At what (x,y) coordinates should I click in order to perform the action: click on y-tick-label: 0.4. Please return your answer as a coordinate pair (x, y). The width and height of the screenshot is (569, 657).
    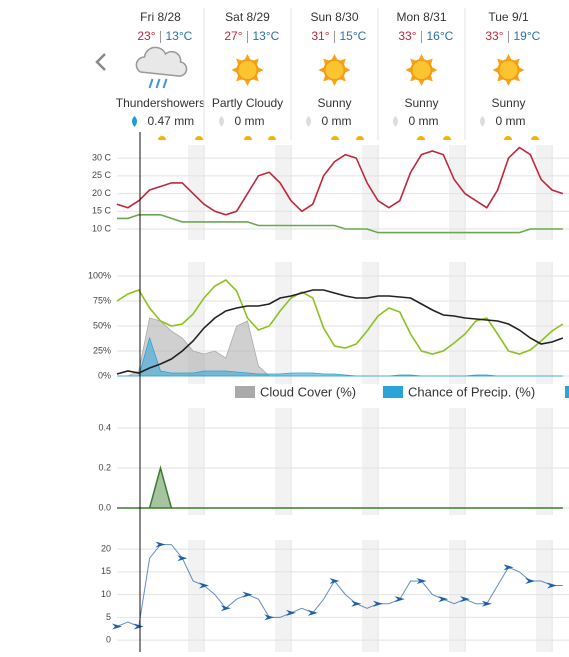
    Looking at the image, I should click on (104, 427).